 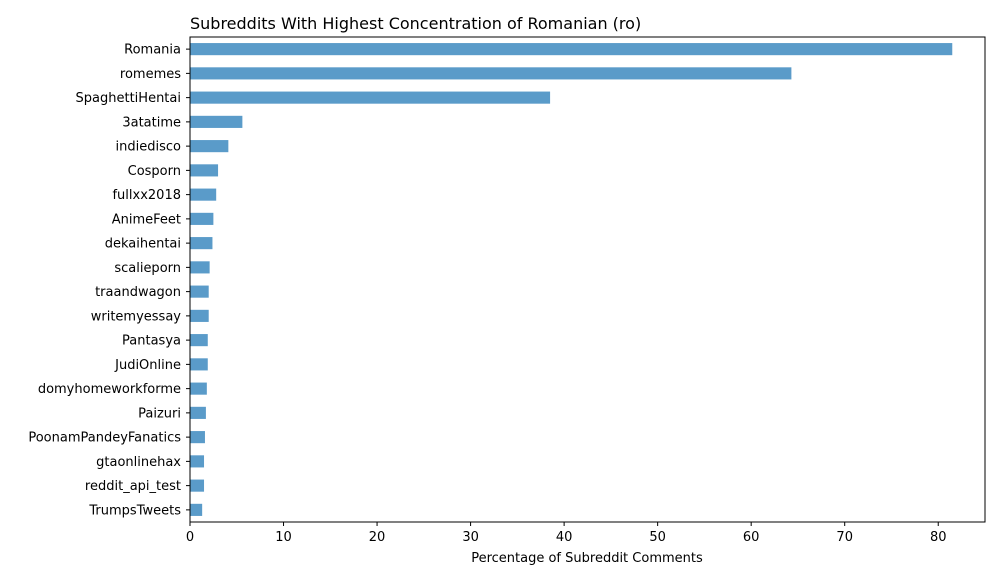 What do you see at coordinates (150, 74) in the screenshot?
I see `y-tick-label-1: romemes` at bounding box center [150, 74].